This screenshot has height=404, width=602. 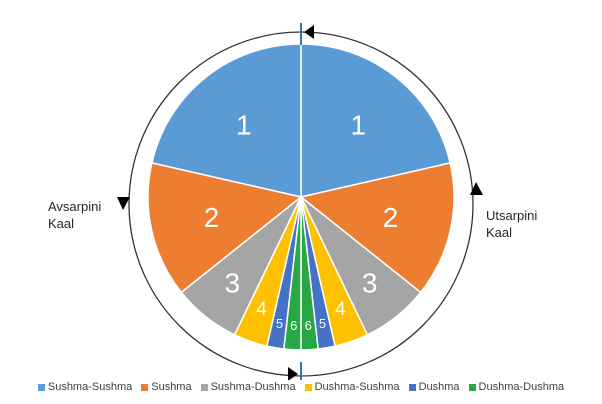 I want to click on legend-label-dushma: Dushma, so click(x=439, y=387).